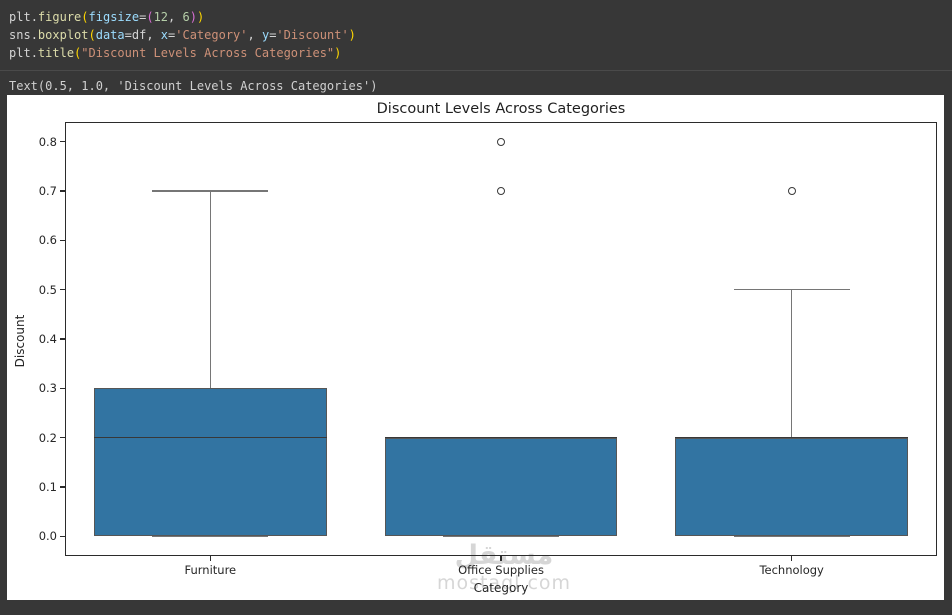  Describe the element at coordinates (47, 339) in the screenshot. I see `y-tick-label: 0.4` at that location.